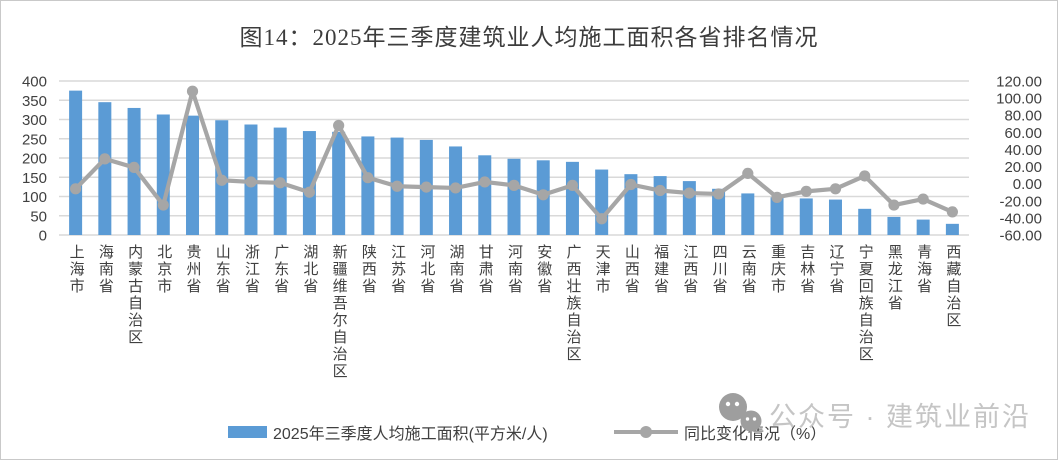 The height and width of the screenshot is (460, 1058). What do you see at coordinates (835, 189) in the screenshot?
I see `line-point-辽宁省` at bounding box center [835, 189].